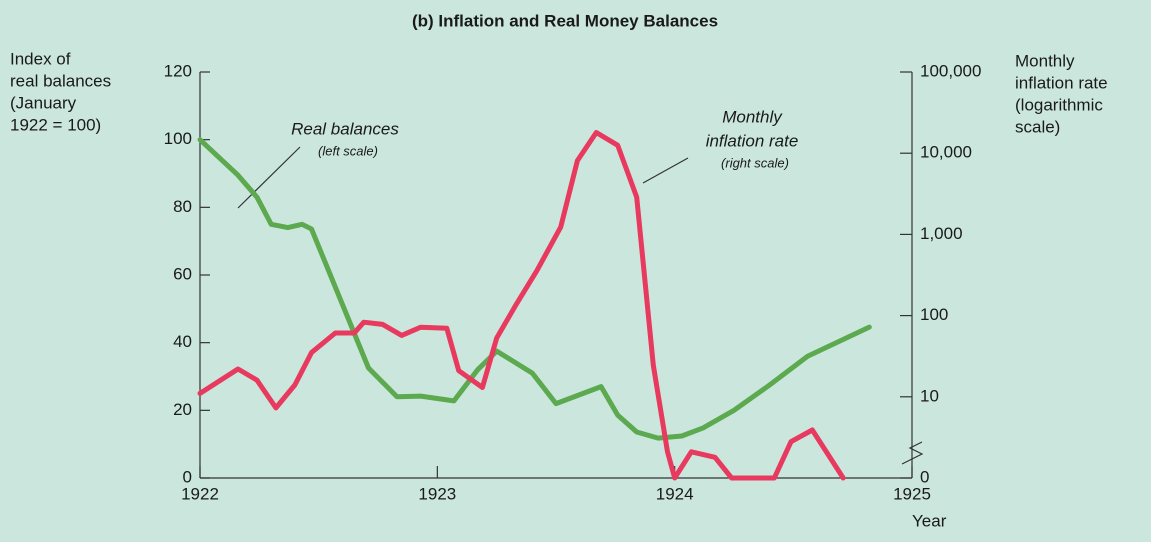  What do you see at coordinates (43, 102) in the screenshot?
I see `y-axis-label: (January` at bounding box center [43, 102].